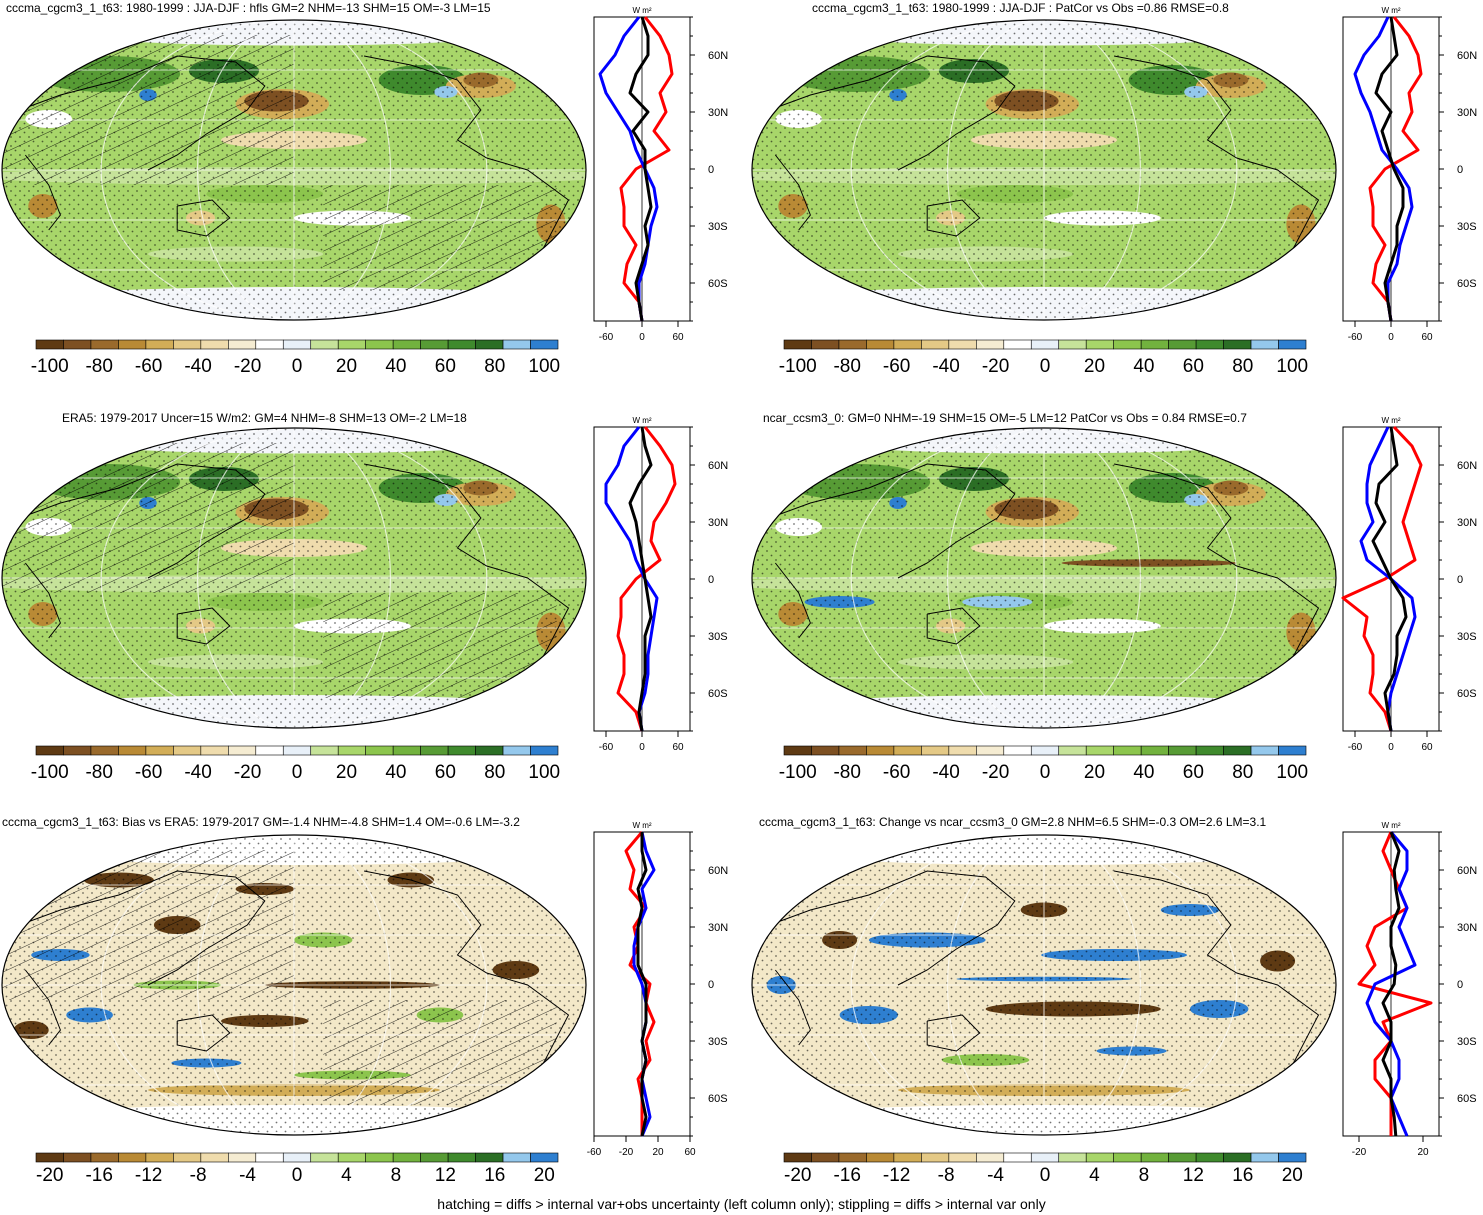  What do you see at coordinates (295, 358) in the screenshot?
I see `colorbar-1: -100 -80 -60 -40 -20 0 20 40 60 80 100` at bounding box center [295, 358].